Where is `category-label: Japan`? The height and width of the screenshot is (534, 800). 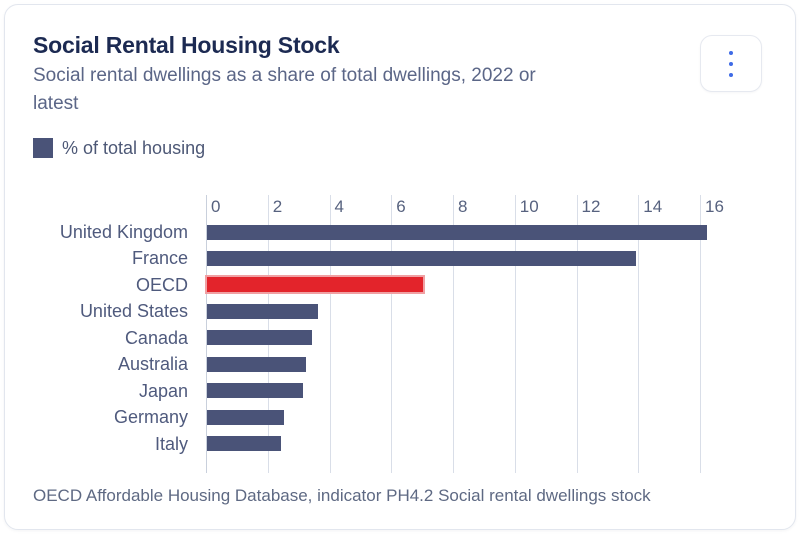
category-label: Japan is located at coordinates (163, 390).